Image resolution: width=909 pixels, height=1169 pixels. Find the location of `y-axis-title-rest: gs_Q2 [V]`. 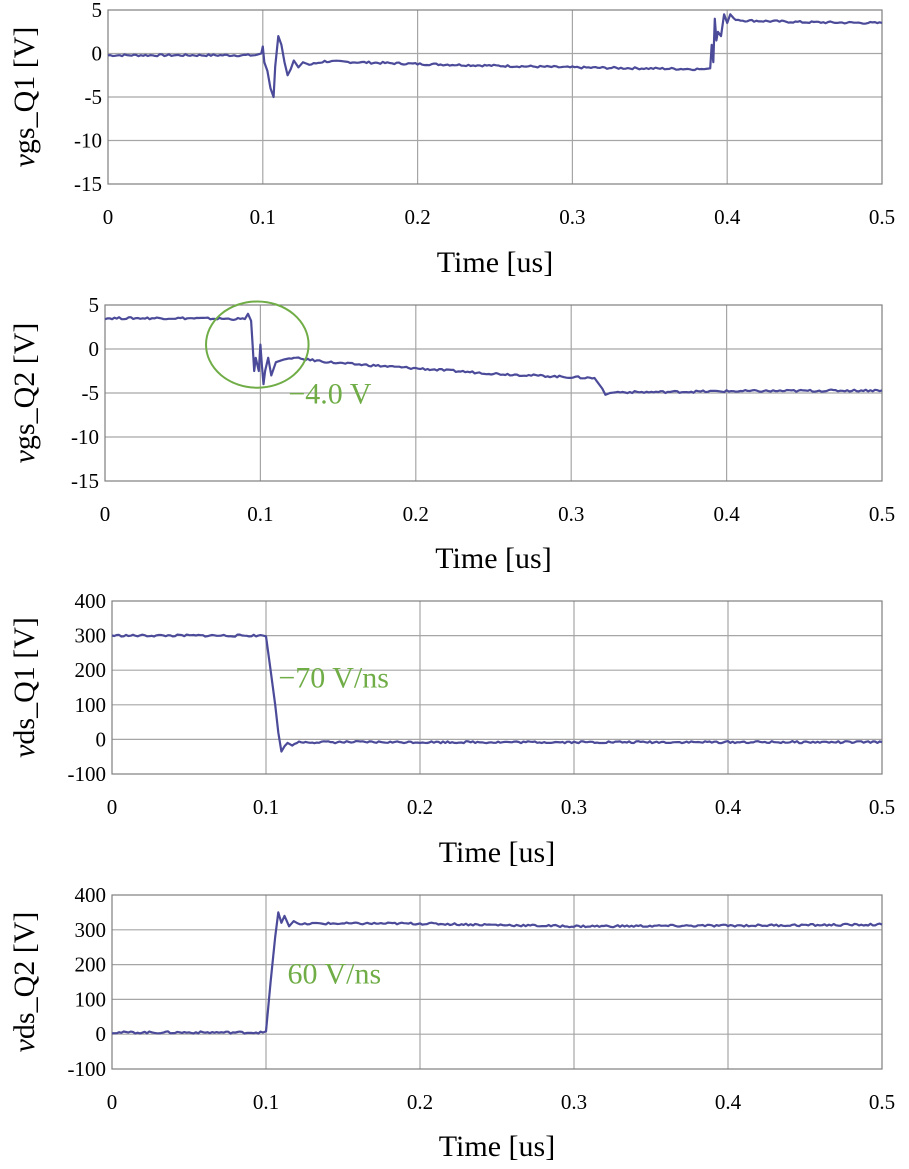

y-axis-title-rest: gs_Q2 [V] is located at coordinates (24, 387).